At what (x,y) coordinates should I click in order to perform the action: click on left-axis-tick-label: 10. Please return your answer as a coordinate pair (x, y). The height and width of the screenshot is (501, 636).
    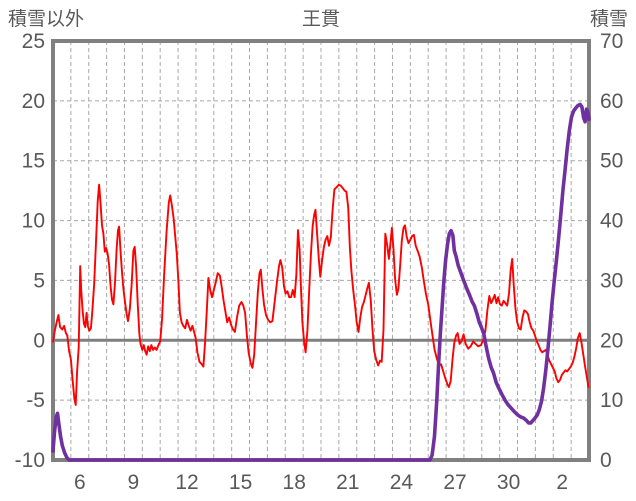
    Looking at the image, I should click on (33, 221).